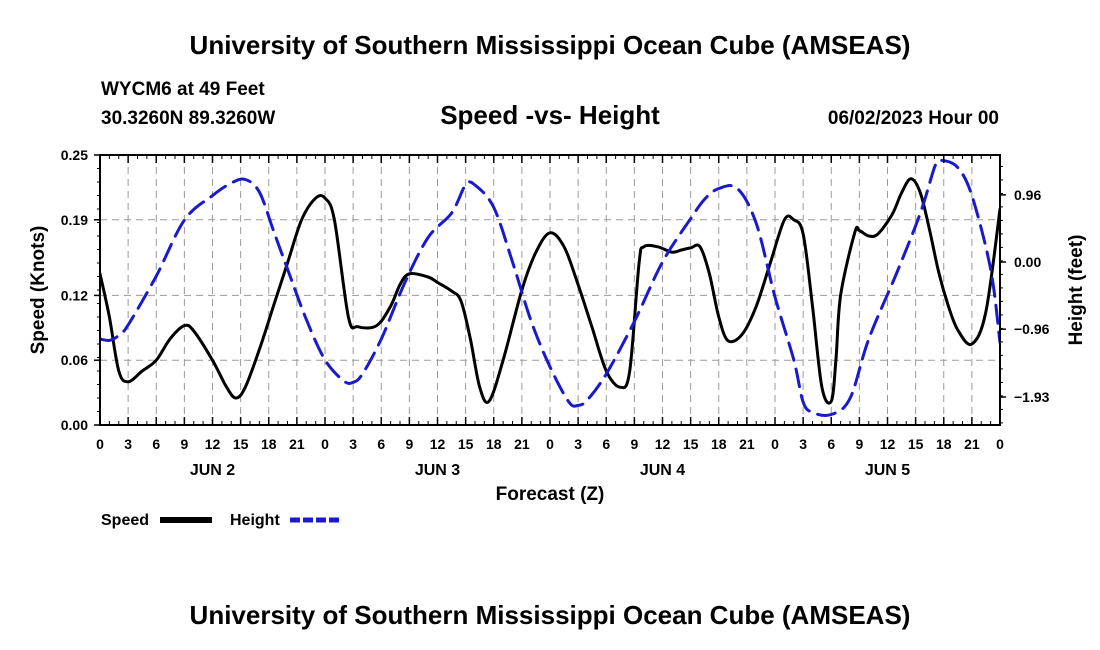 This screenshot has height=650, width=1100. Describe the element at coordinates (38, 290) in the screenshot. I see `y-axis-label: Speed (Knots)` at that location.